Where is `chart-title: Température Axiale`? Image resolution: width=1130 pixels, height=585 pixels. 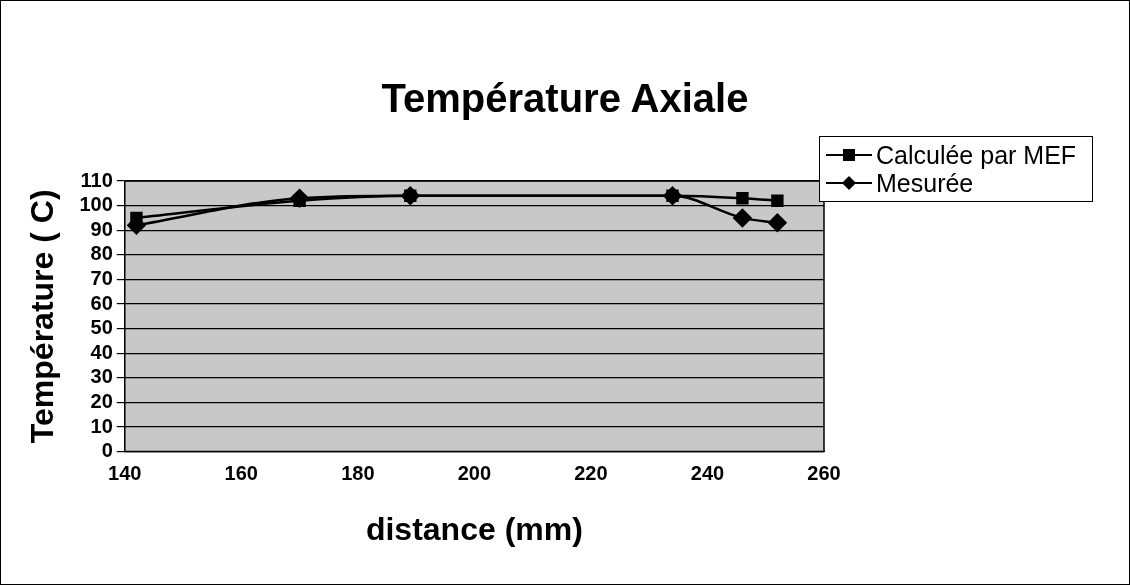
chart-title: Température Axiale is located at coordinates (565, 98).